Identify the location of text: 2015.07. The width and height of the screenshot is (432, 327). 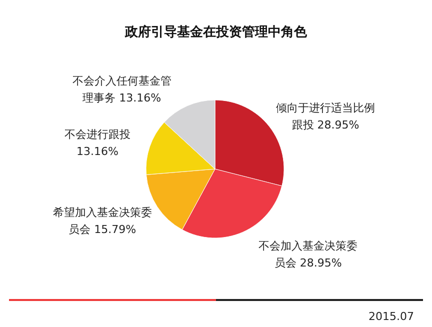
(391, 316).